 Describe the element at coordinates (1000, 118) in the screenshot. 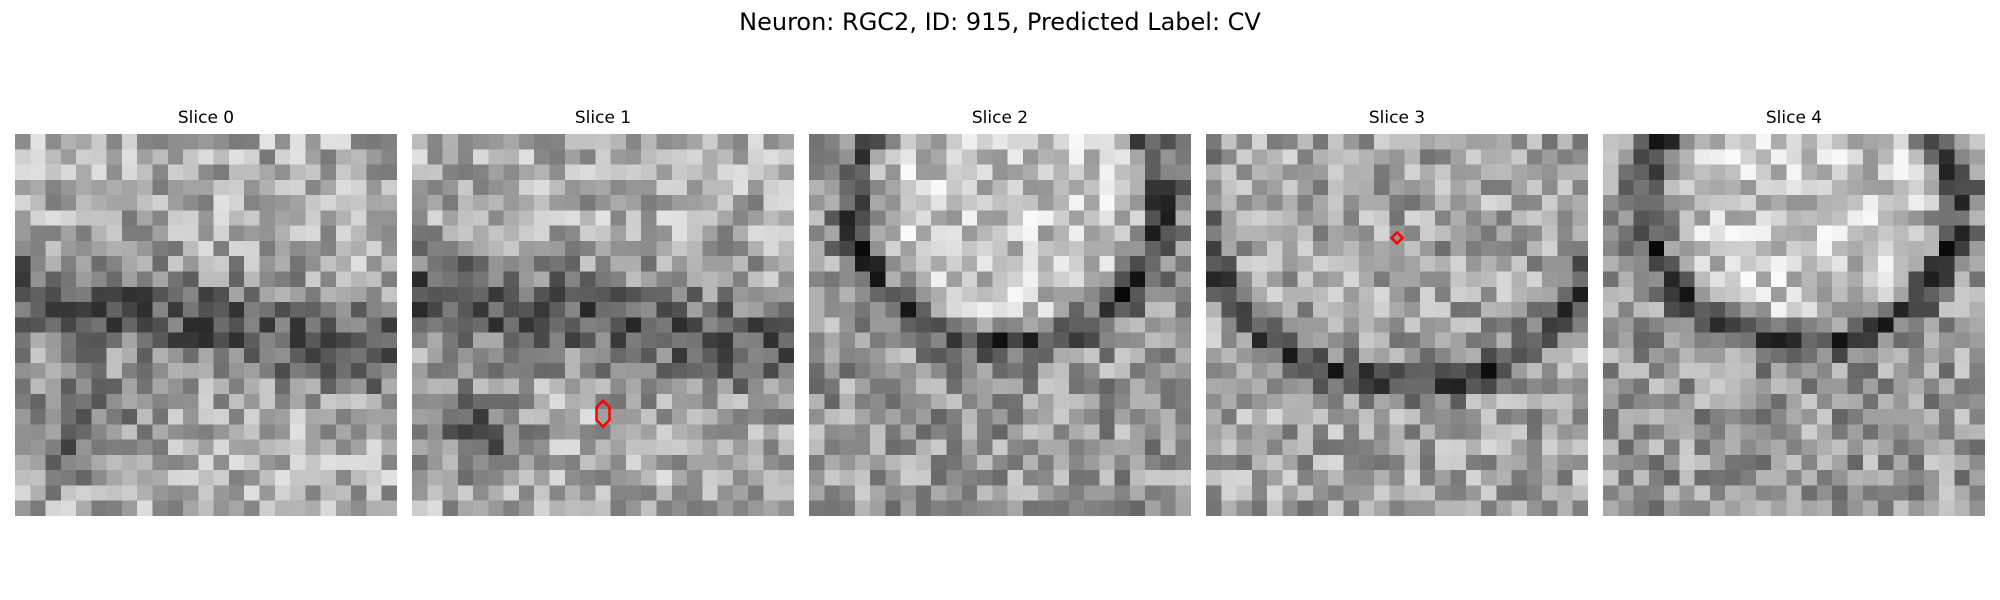

I see `slice-title: Slice 2` at that location.